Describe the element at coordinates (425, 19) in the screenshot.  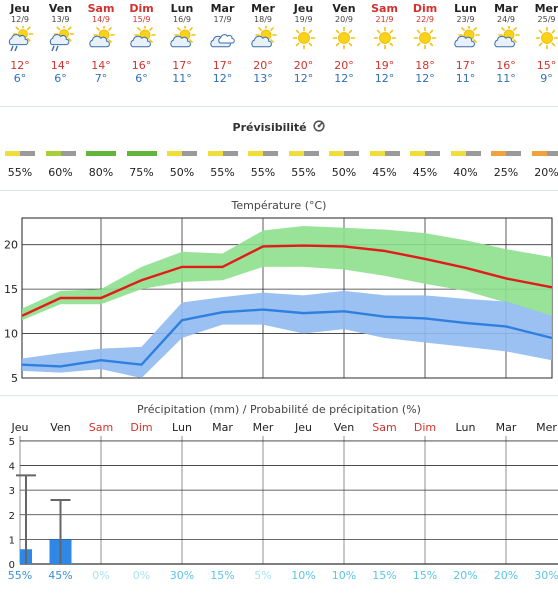
I see `day-date: 22/9` at that location.